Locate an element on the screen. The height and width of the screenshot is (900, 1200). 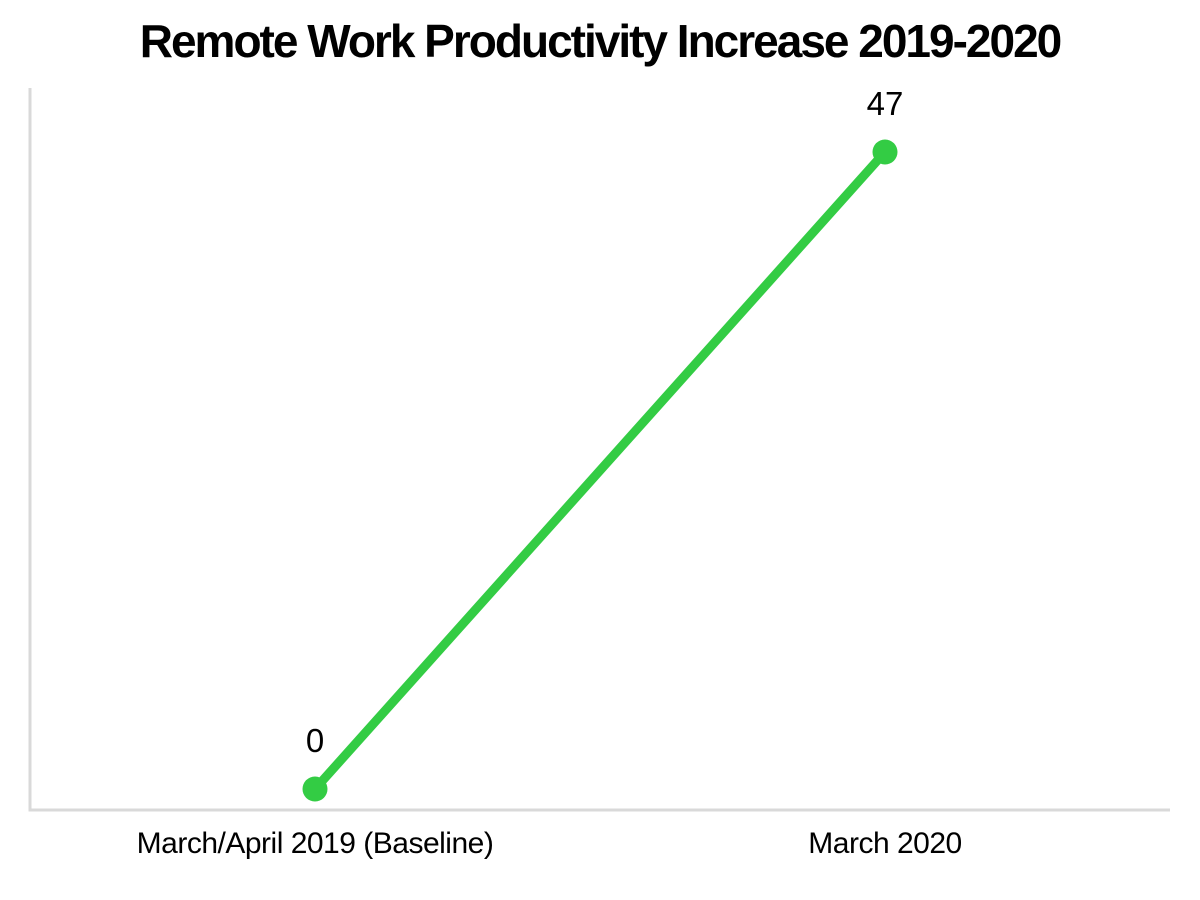
value-label: 0 is located at coordinates (315, 740).